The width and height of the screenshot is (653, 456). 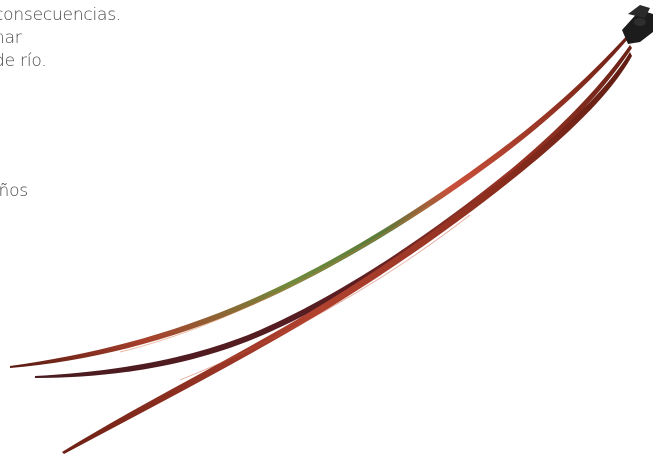 I want to click on text-line: de río., so click(x=23, y=61).